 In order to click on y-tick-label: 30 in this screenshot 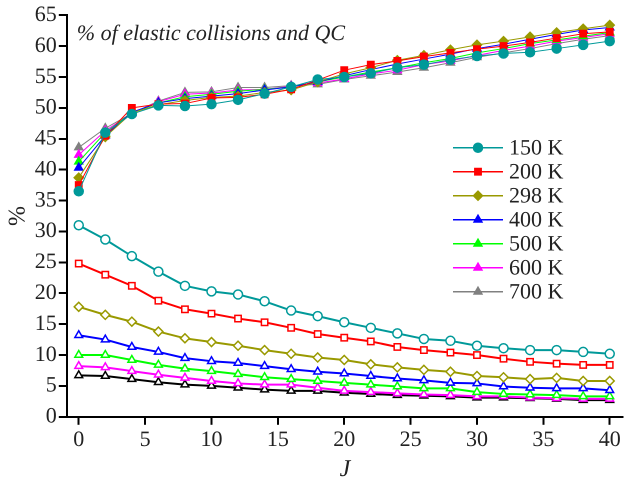, I will do `click(45, 229)`.